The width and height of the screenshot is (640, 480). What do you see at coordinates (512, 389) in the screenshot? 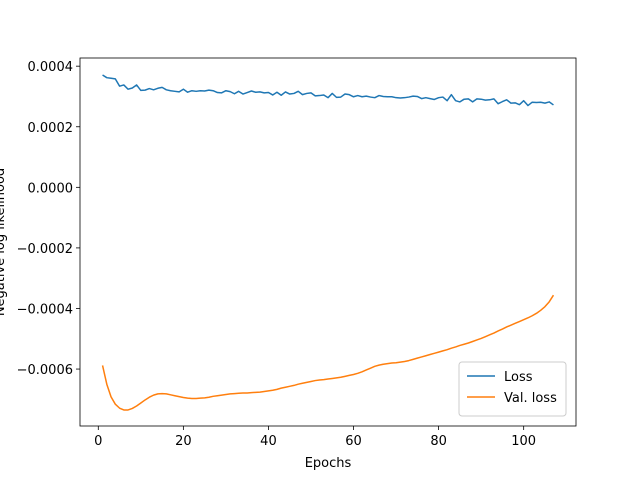
I see `legend: Loss Val. loss` at bounding box center [512, 389].